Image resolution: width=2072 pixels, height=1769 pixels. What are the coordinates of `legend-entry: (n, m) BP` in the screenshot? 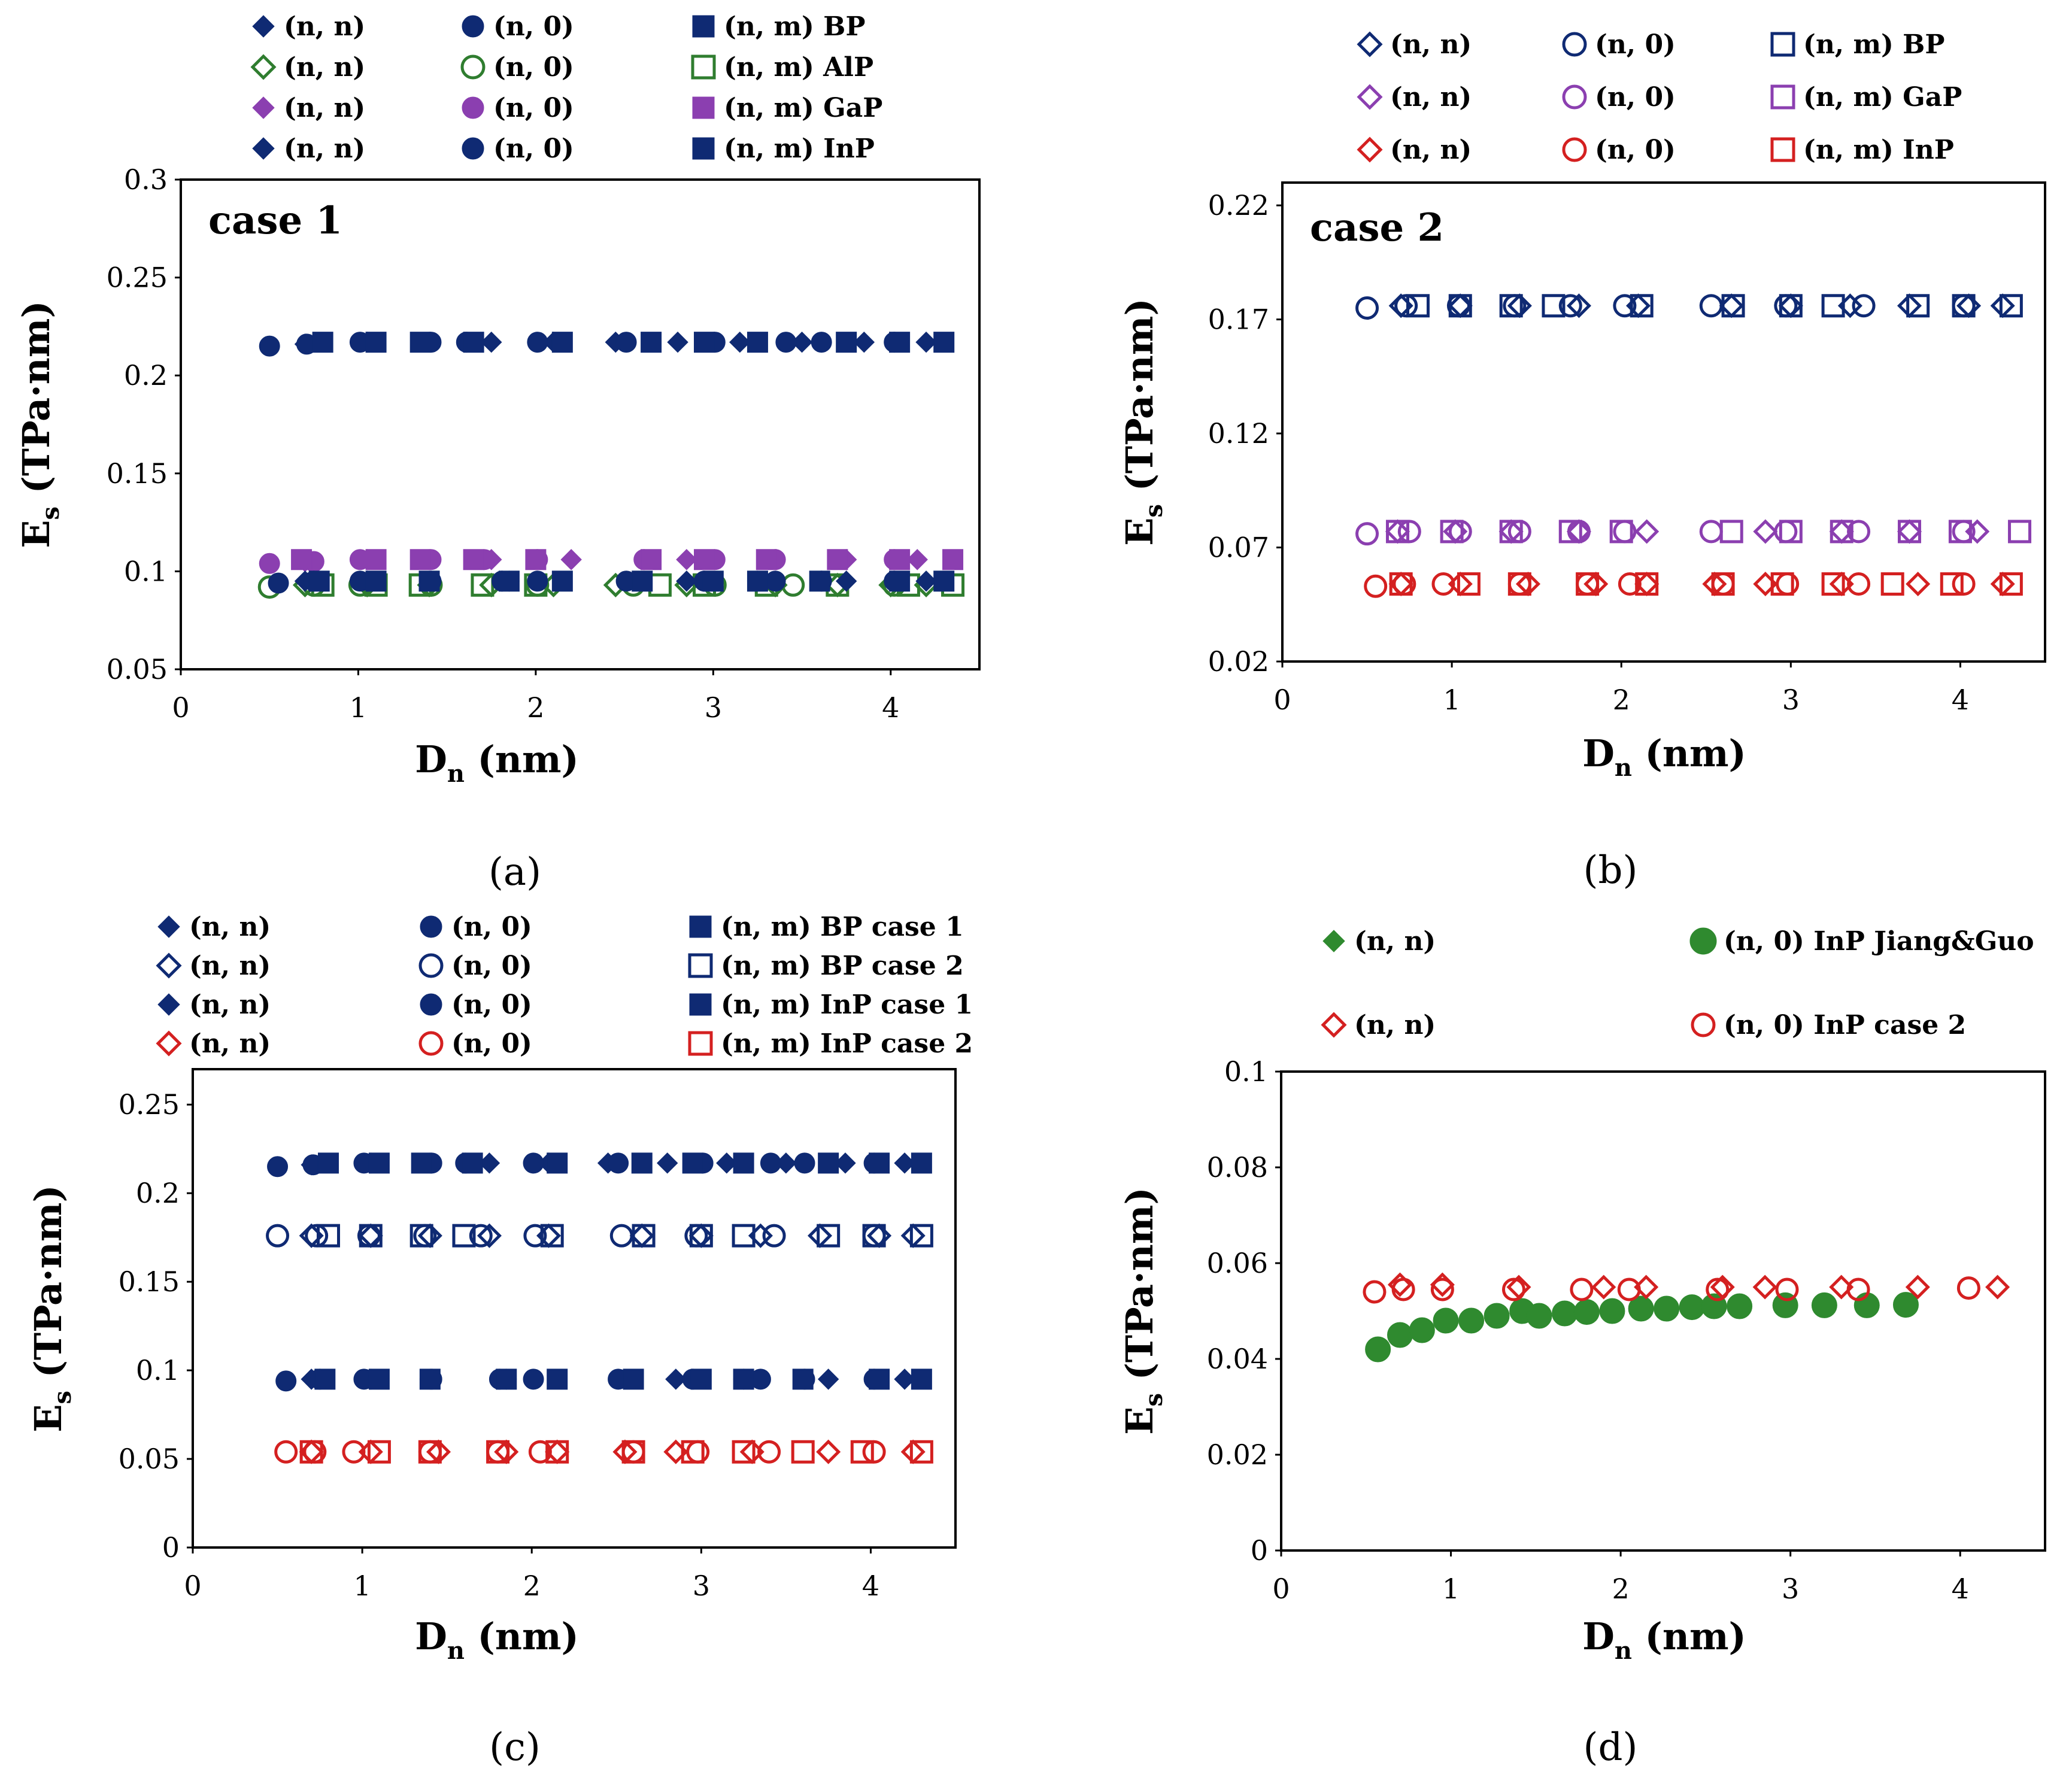 It's located at (1857, 44).